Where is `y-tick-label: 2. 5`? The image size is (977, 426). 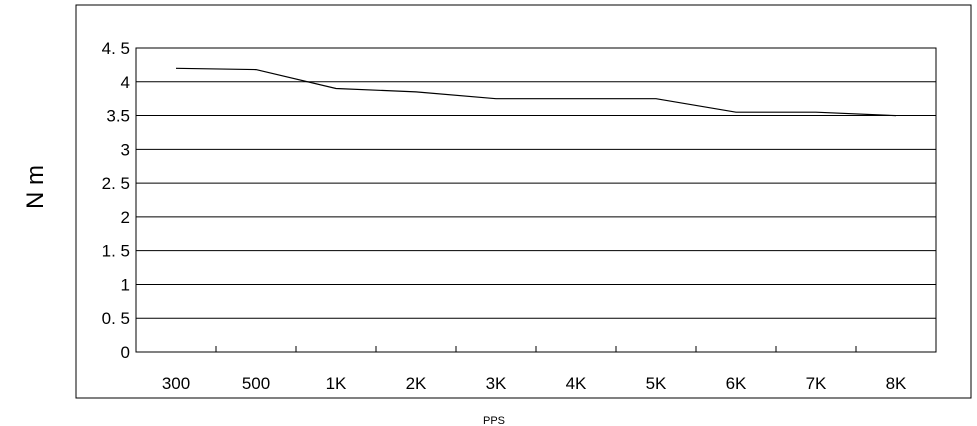
y-tick-label: 2. 5 is located at coordinates (116, 183).